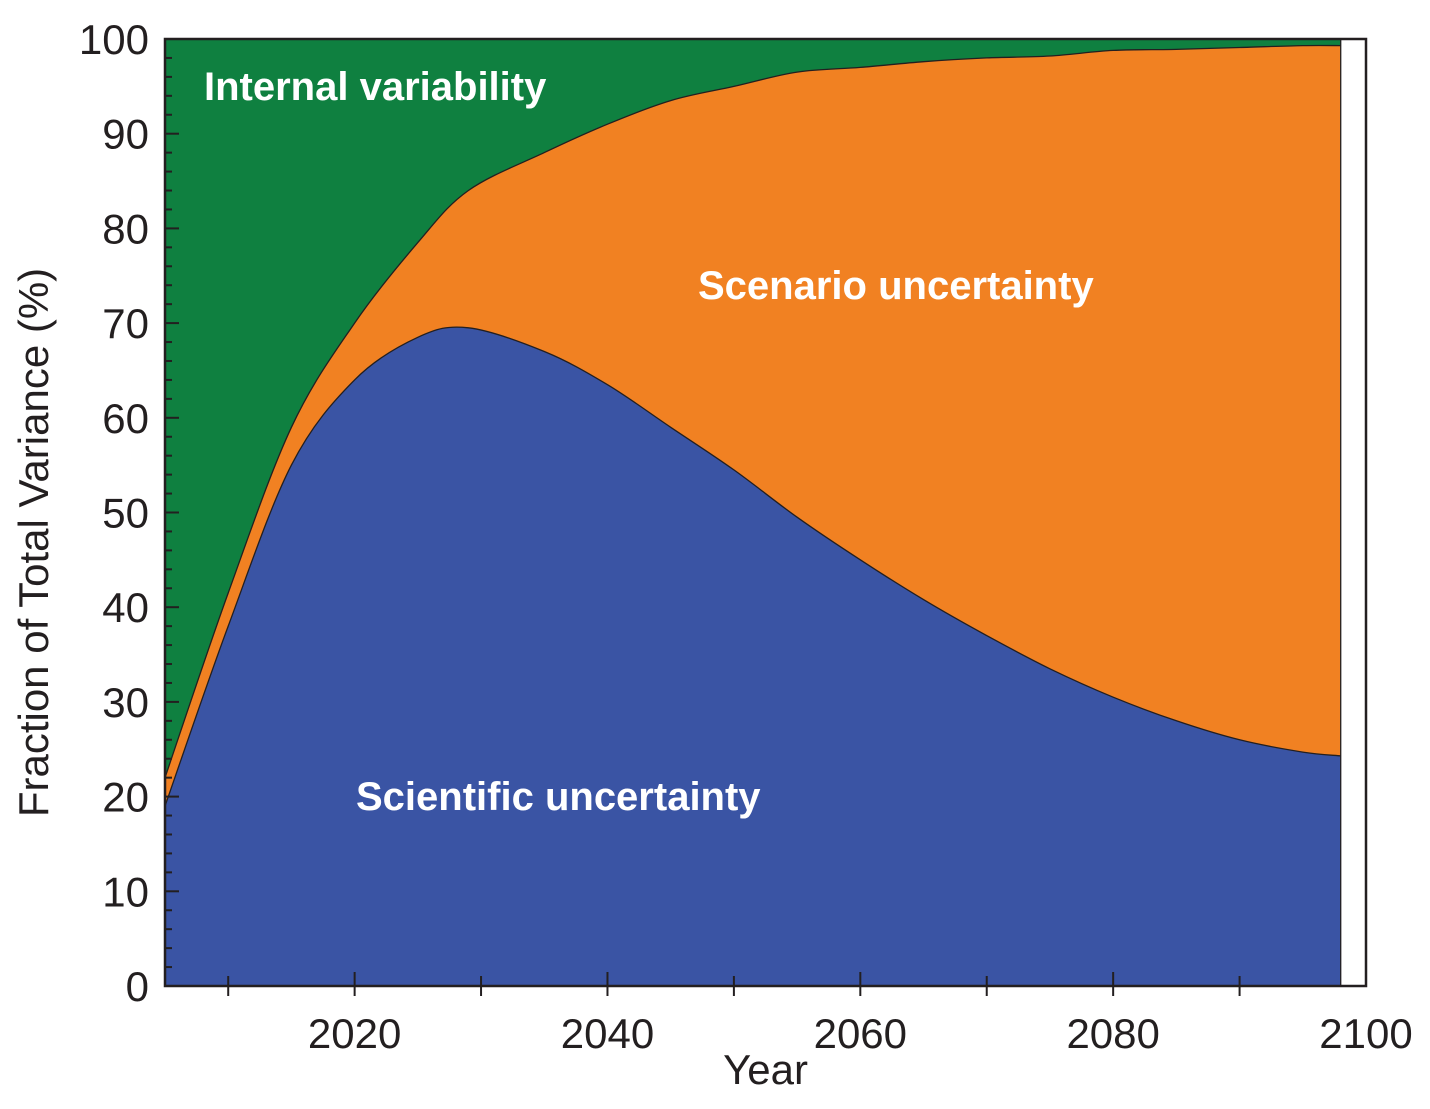 This screenshot has width=1430, height=1109. Describe the element at coordinates (607, 1033) in the screenshot. I see `x-tick-label: 2040` at that location.